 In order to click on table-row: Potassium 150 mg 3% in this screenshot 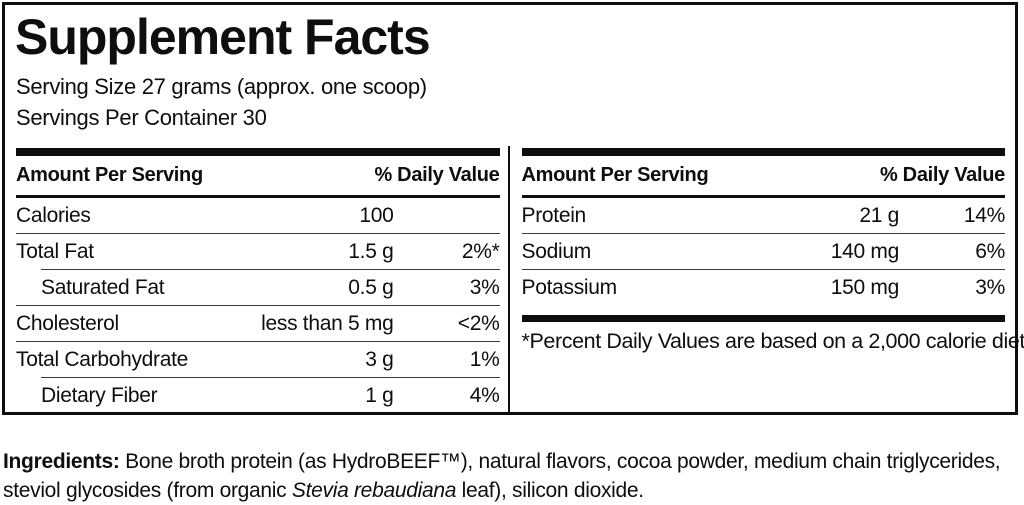, I will do `click(764, 287)`.